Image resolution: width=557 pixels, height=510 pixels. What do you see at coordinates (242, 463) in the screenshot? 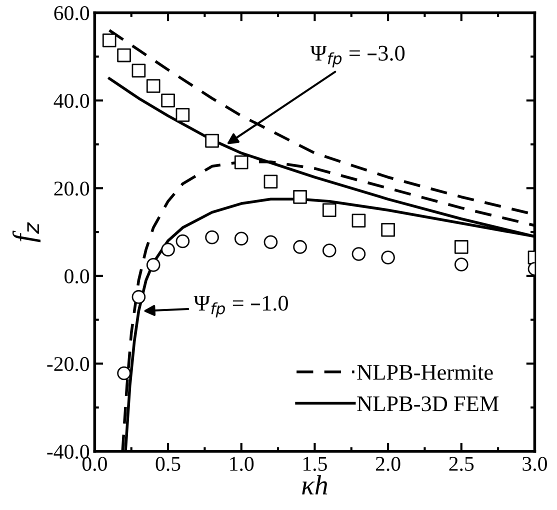
I see `x-tick-label: 1.0` at bounding box center [242, 463].